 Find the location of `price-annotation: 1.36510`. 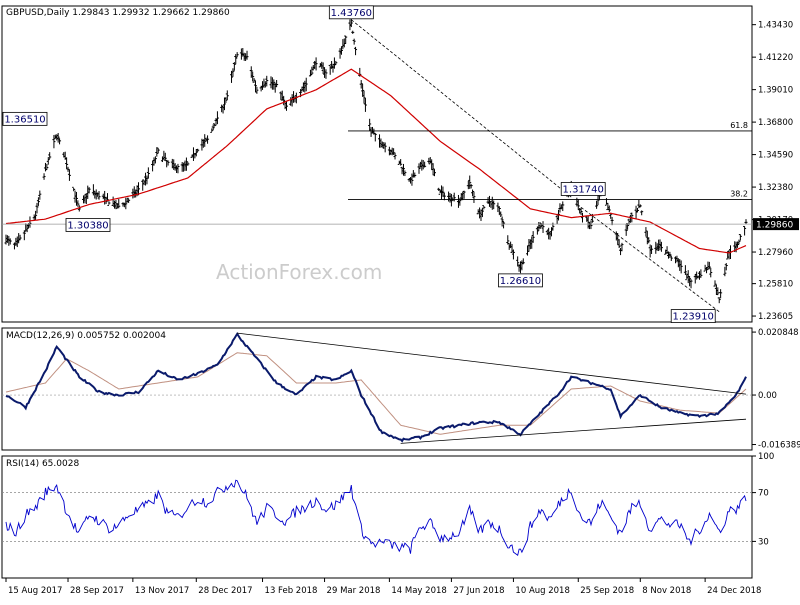

price-annotation: 1.36510 is located at coordinates (25, 118).